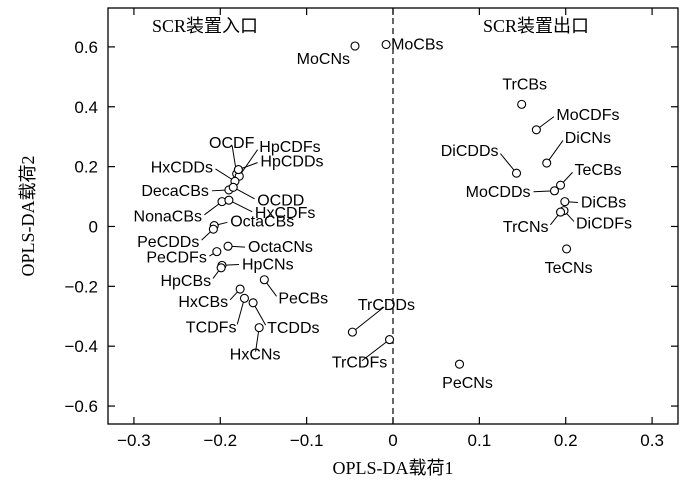 This screenshot has height=490, width=700. Describe the element at coordinates (240, 313) in the screenshot. I see `leader-line-tcdfs` at that location.